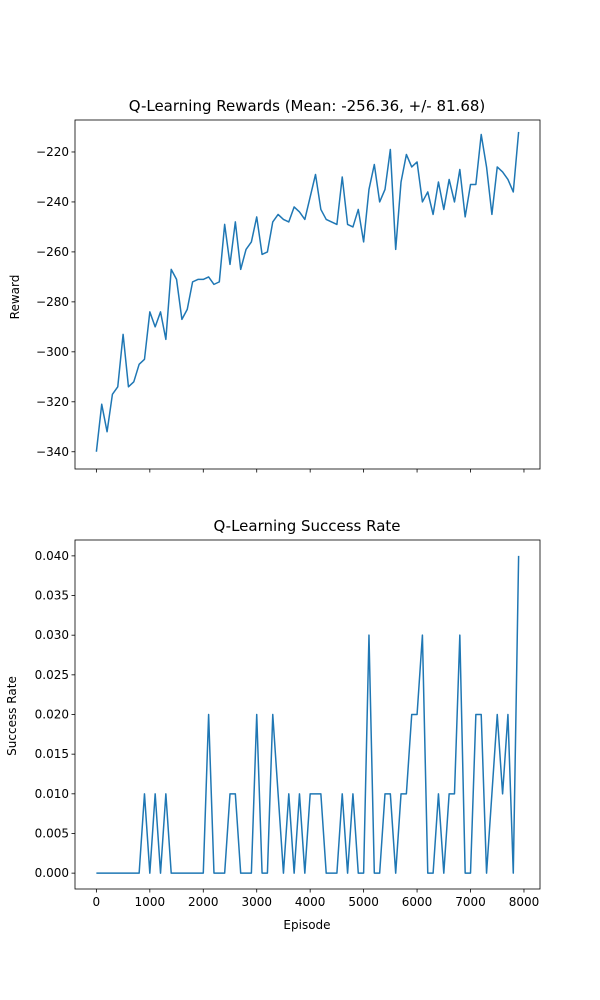  What do you see at coordinates (150, 902) in the screenshot?
I see `success-rate-x-tick-label: 1000` at bounding box center [150, 902].